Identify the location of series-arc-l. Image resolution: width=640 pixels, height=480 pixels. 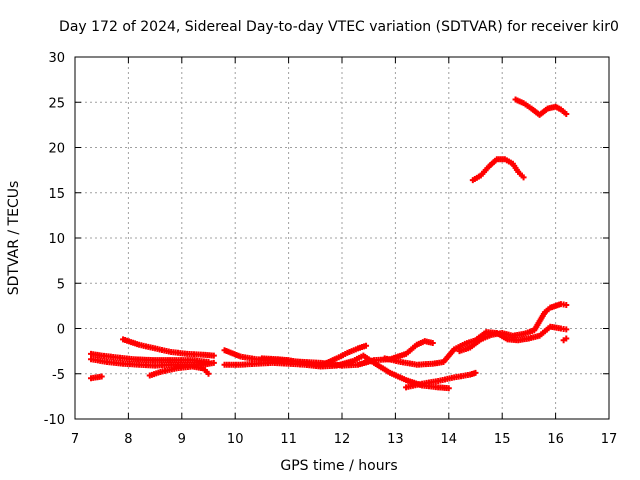
(565, 339).